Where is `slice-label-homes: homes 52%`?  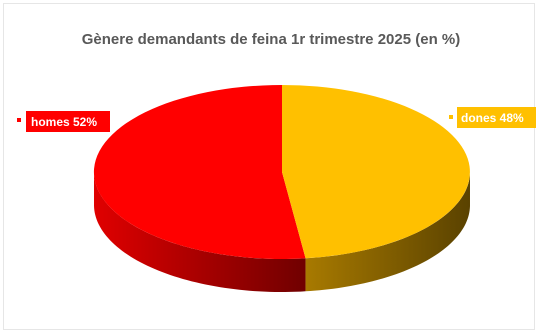 slice-label-homes: homes 52% is located at coordinates (63, 121).